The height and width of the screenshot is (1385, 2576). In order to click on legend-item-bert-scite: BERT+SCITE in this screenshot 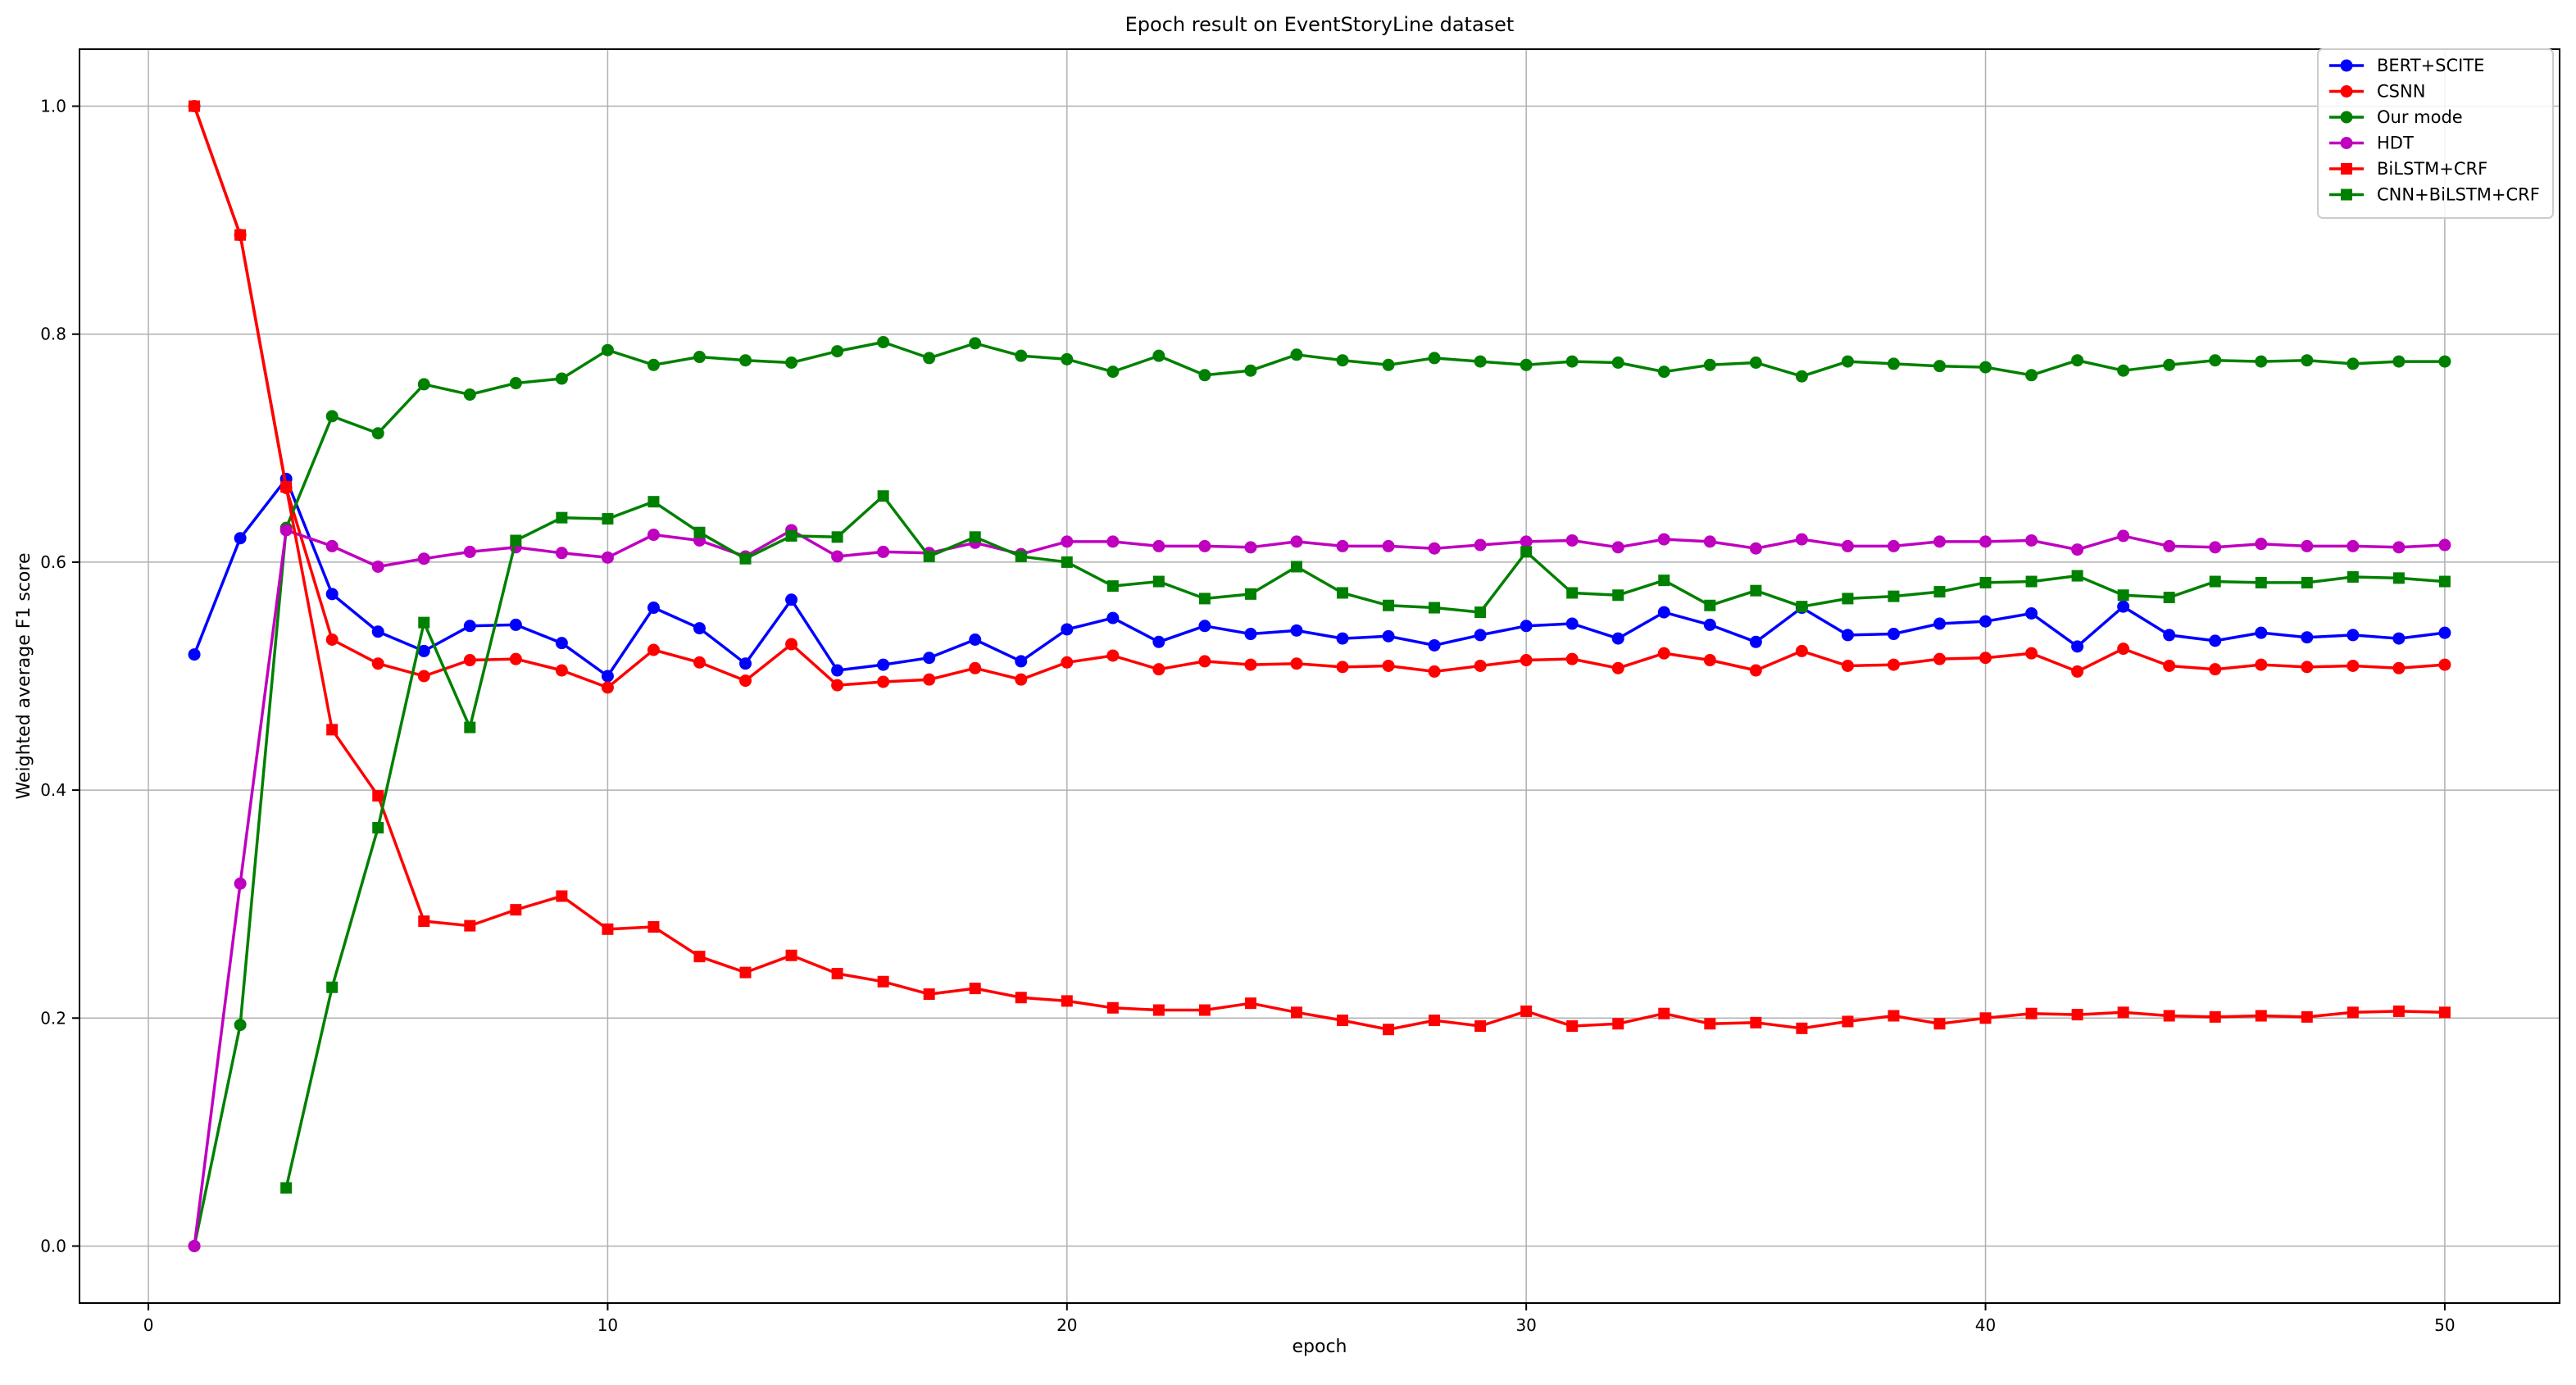, I will do `click(2406, 65)`.